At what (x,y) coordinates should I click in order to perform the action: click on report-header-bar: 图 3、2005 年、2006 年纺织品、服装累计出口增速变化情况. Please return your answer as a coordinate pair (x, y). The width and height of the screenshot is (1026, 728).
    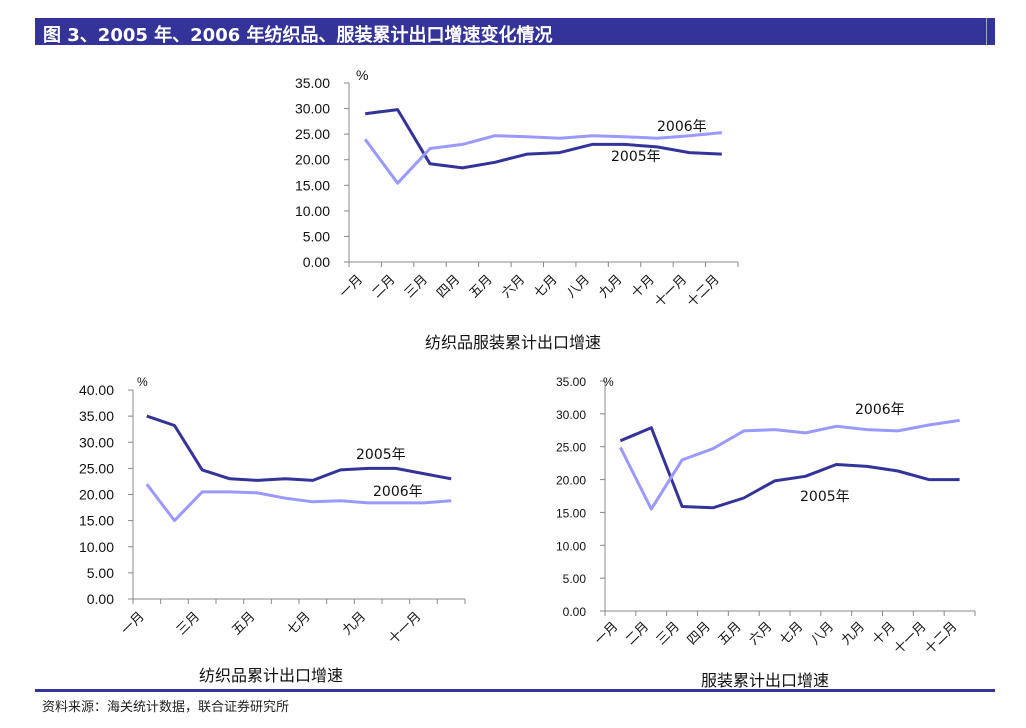
    Looking at the image, I should click on (515, 32).